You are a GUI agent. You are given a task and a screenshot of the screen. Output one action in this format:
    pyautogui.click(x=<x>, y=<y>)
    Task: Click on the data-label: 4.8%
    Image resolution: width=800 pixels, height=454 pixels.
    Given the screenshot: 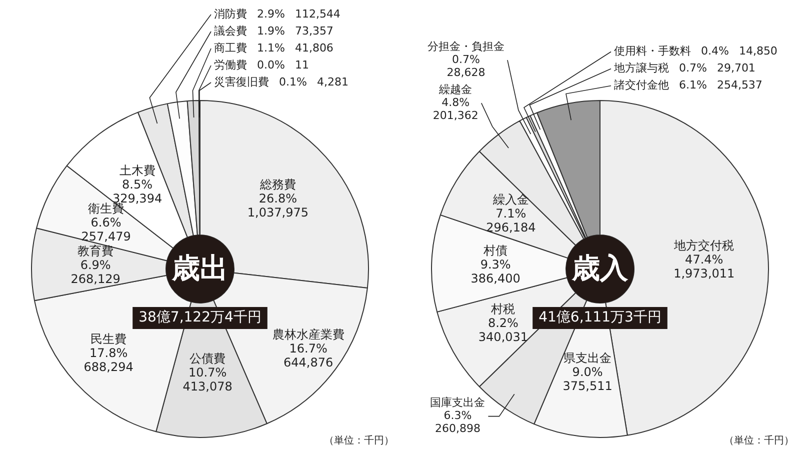 What is the action you would take?
    pyautogui.click(x=456, y=102)
    